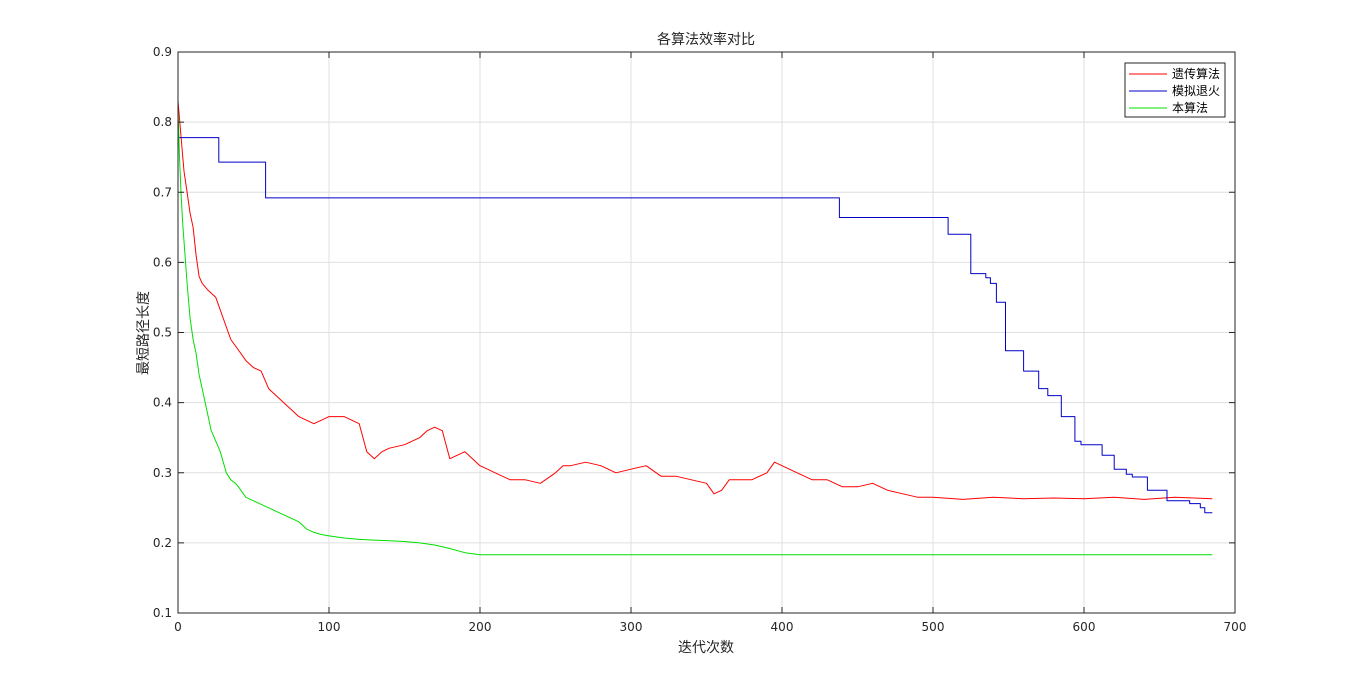 Image resolution: width=1366 pixels, height=690 pixels. What do you see at coordinates (162, 192) in the screenshot?
I see `y-tick-label: 0.7` at bounding box center [162, 192].